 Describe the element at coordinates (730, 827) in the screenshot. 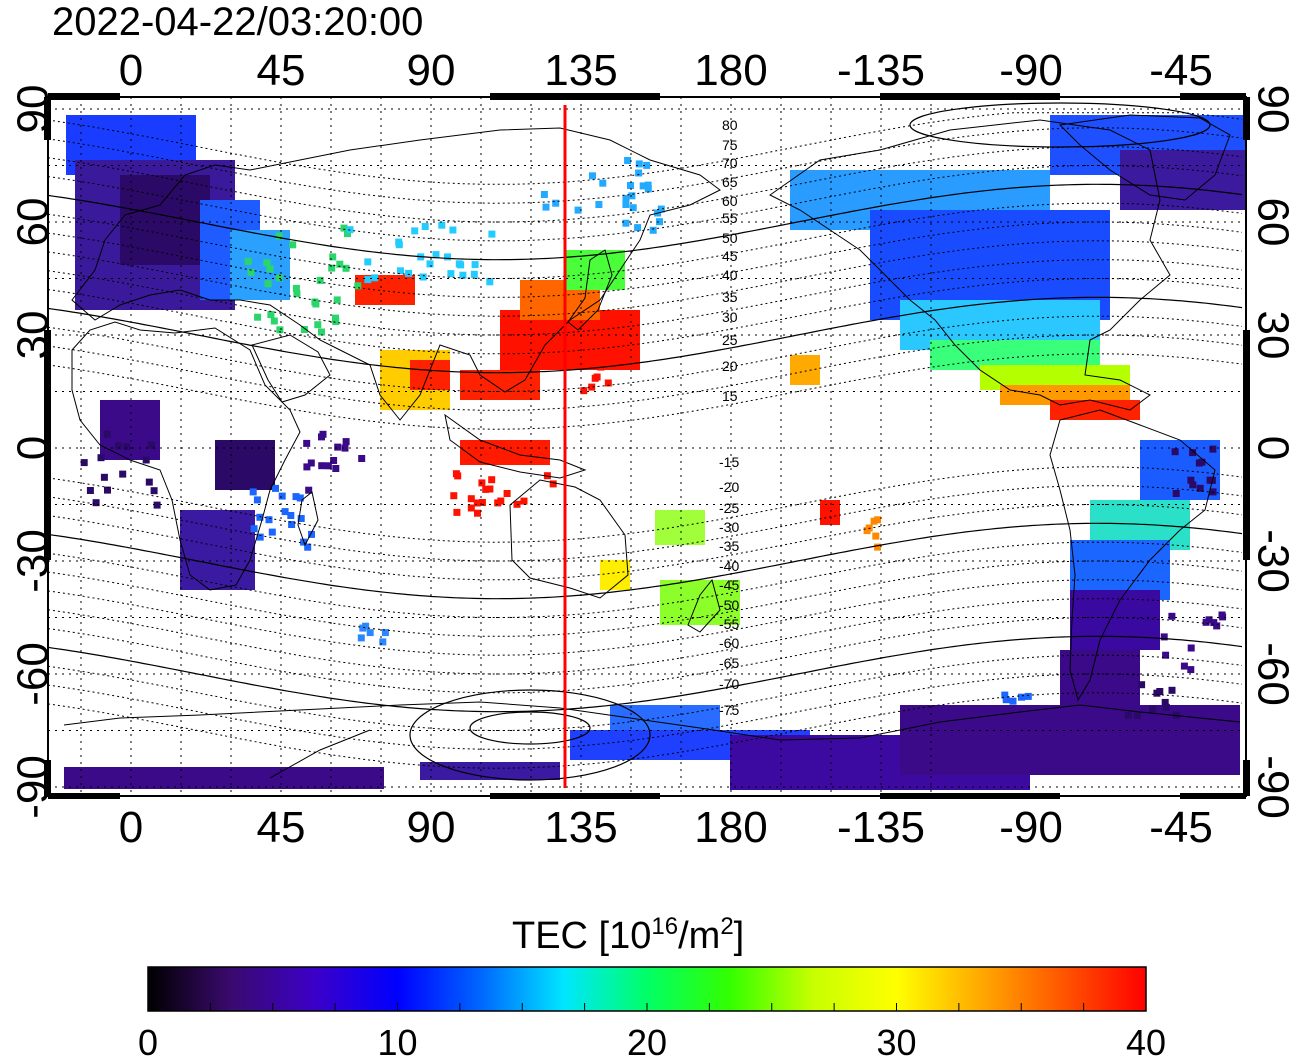

I see `bottom-lon-label: 180` at that location.